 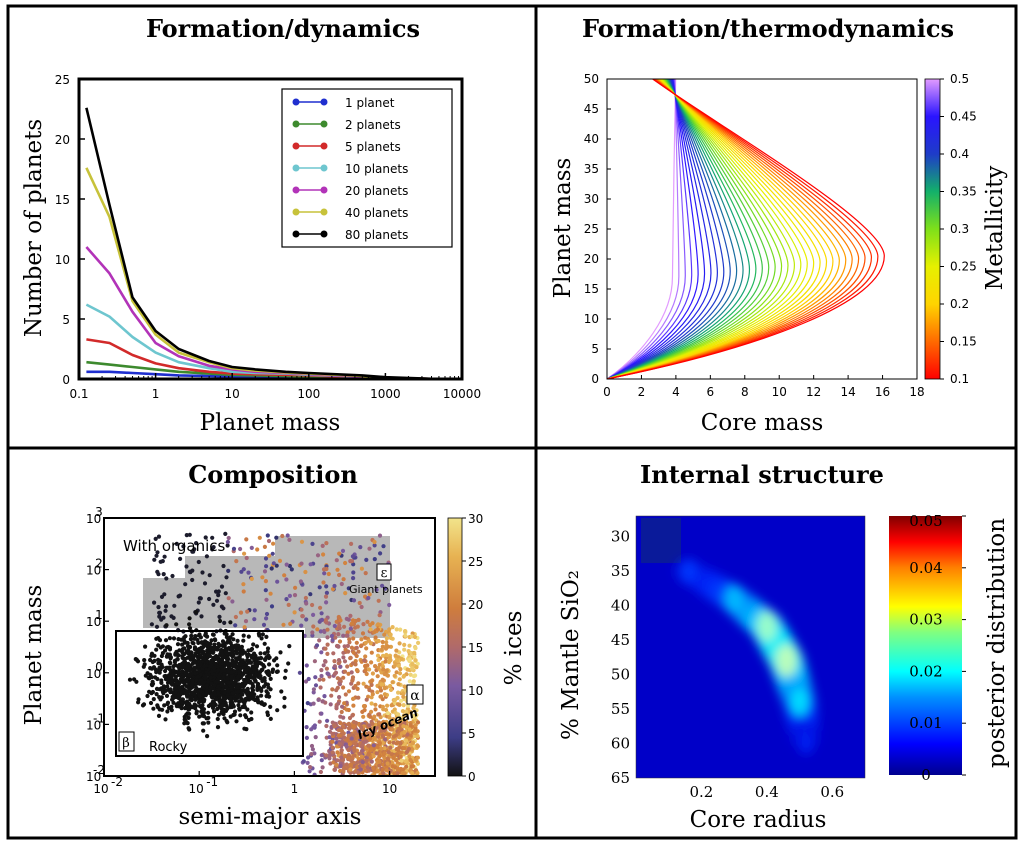 I want to click on x-axis-label: semi-major axis, so click(x=269, y=817).